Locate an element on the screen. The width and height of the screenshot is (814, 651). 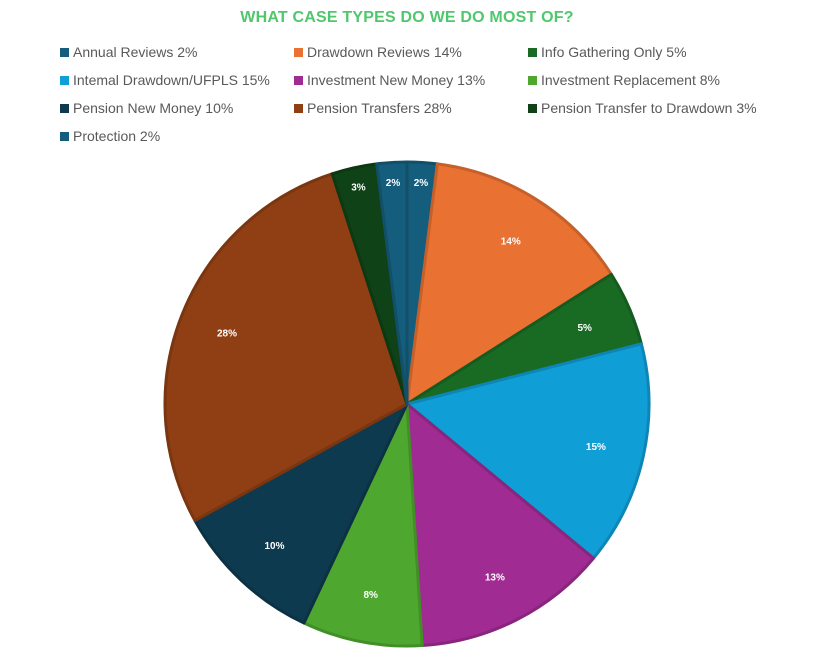
legend-item-investment-new-money: Investment New Money 13% is located at coordinates (389, 80).